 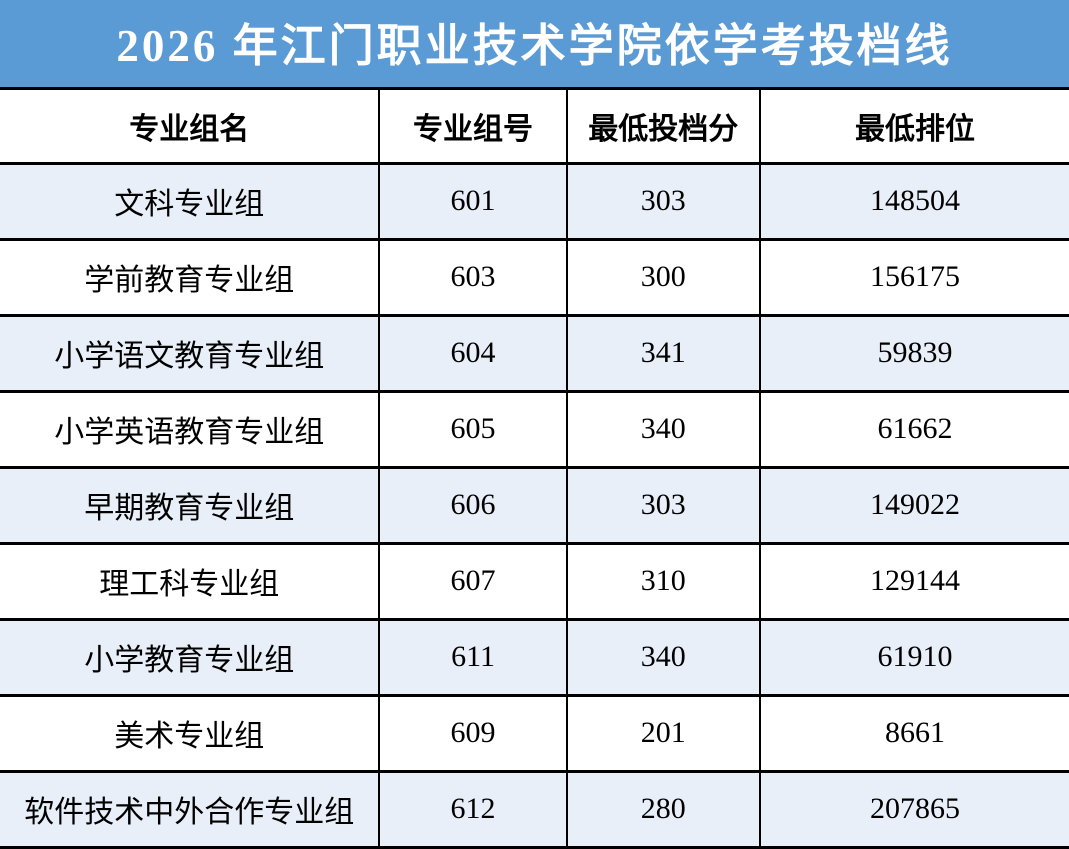 I want to click on column-header-min-rank: 最低排位, so click(x=914, y=126).